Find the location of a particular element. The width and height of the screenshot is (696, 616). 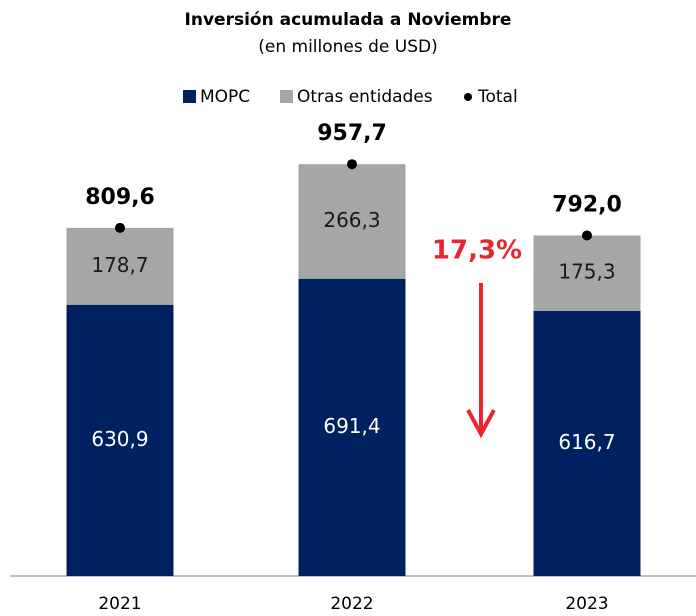

legend-label: MOPC is located at coordinates (225, 97).